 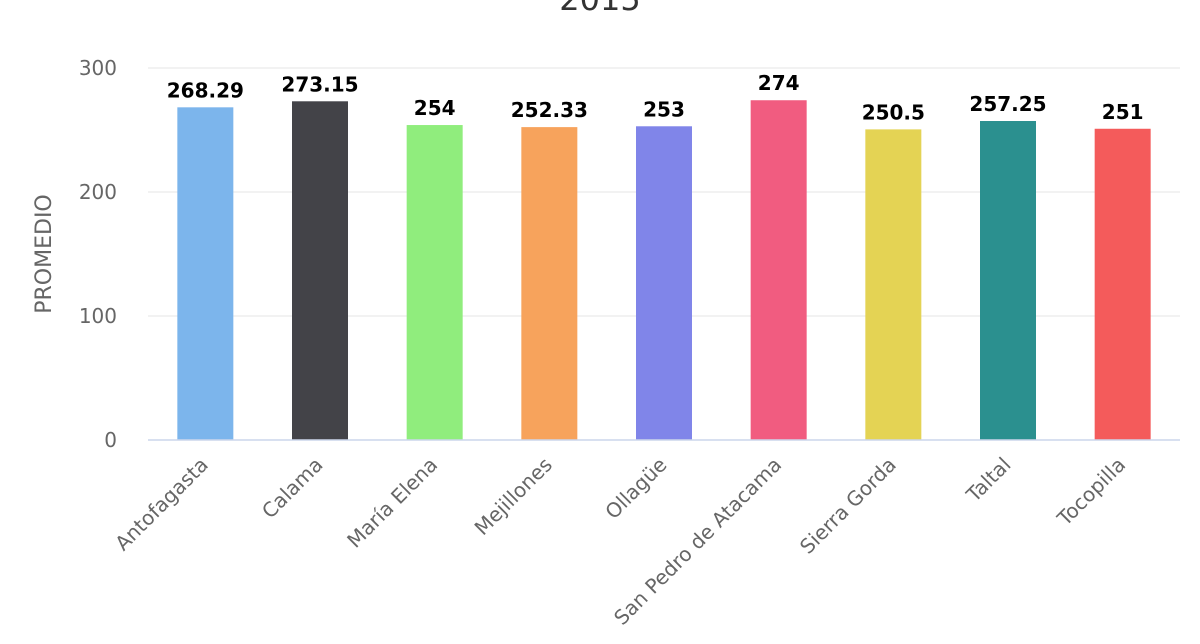 I want to click on data-label: 254, so click(x=435, y=108).